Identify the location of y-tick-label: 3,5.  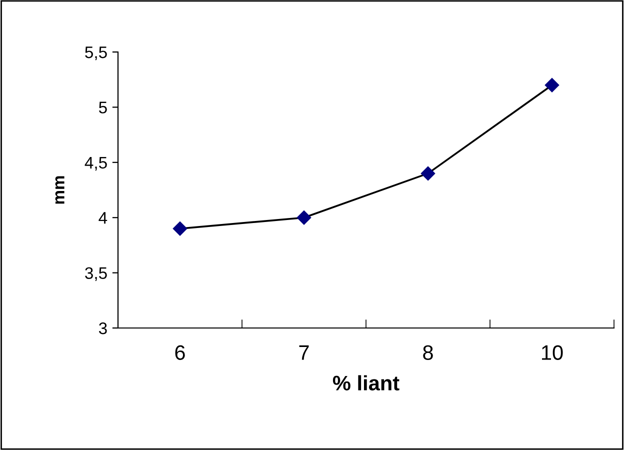
(96, 274).